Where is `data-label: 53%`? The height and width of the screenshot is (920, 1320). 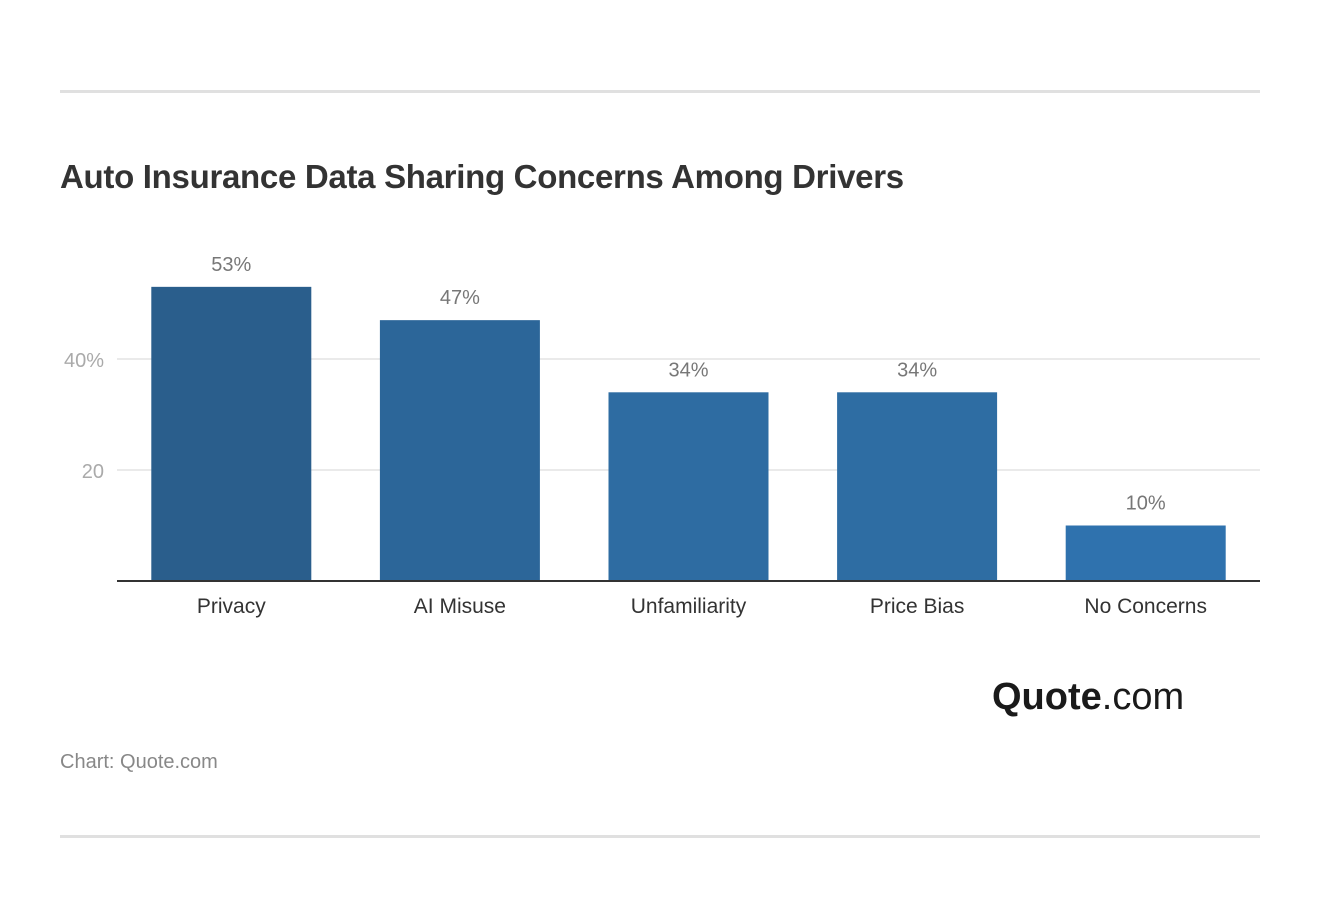 data-label: 53% is located at coordinates (231, 265).